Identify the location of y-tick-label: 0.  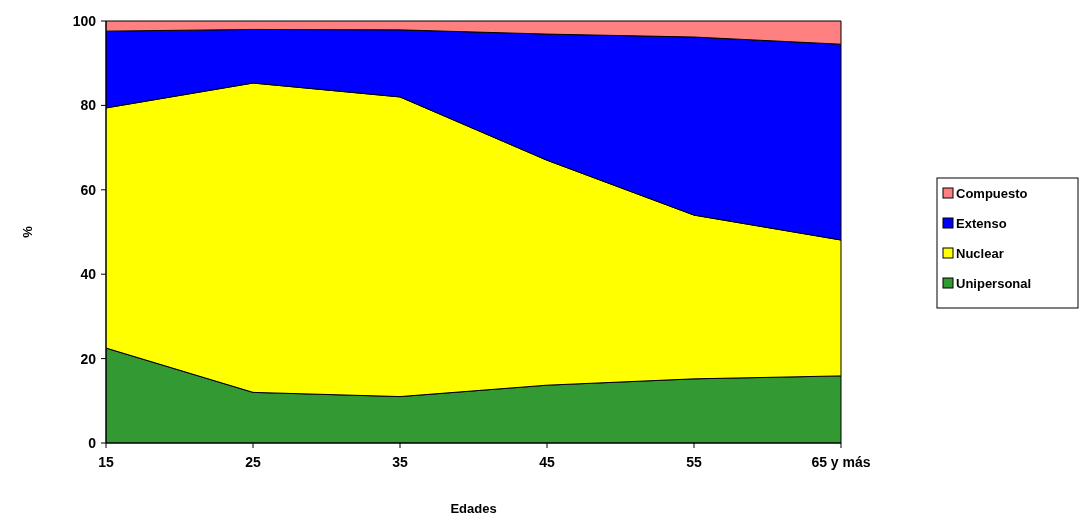
(92, 442).